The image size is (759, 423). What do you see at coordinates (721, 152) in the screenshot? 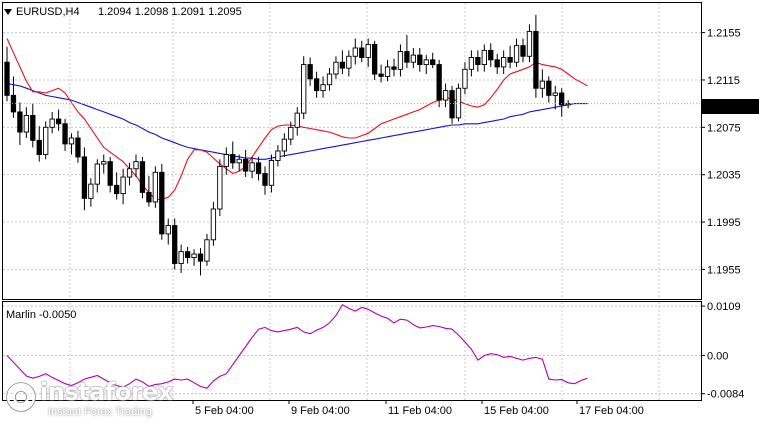
I see `price-axis: 1.2155 1.2115 1.2075 1.2035 1.1995 1.1955` at bounding box center [721, 152].